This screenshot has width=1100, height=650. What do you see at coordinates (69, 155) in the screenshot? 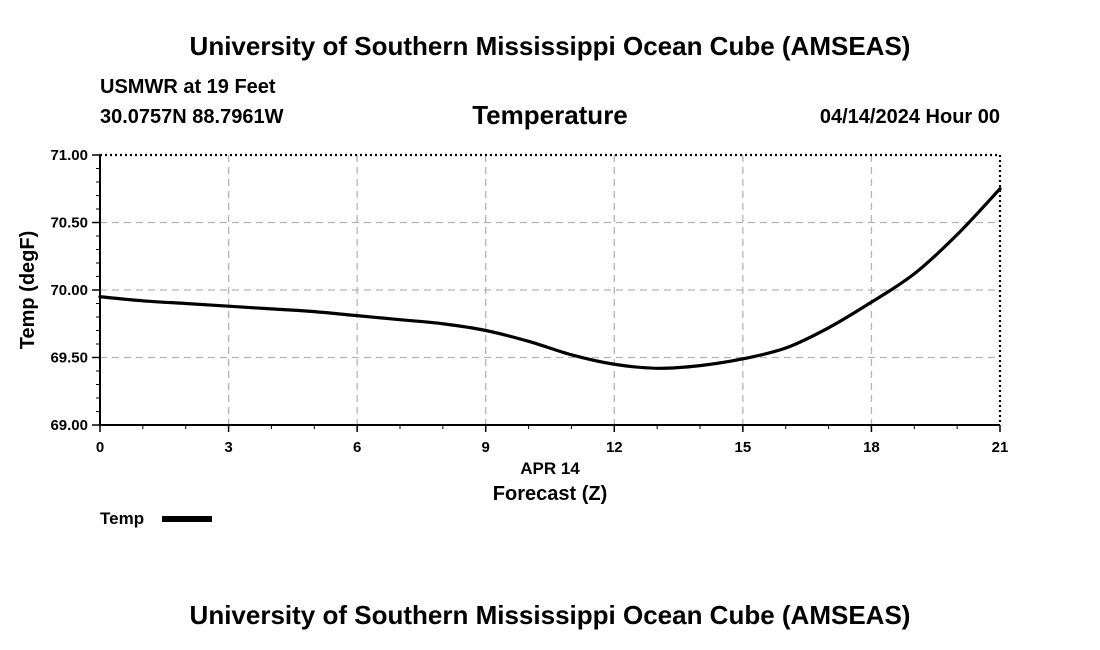
I see `y-tick-label: 71.00` at bounding box center [69, 155].